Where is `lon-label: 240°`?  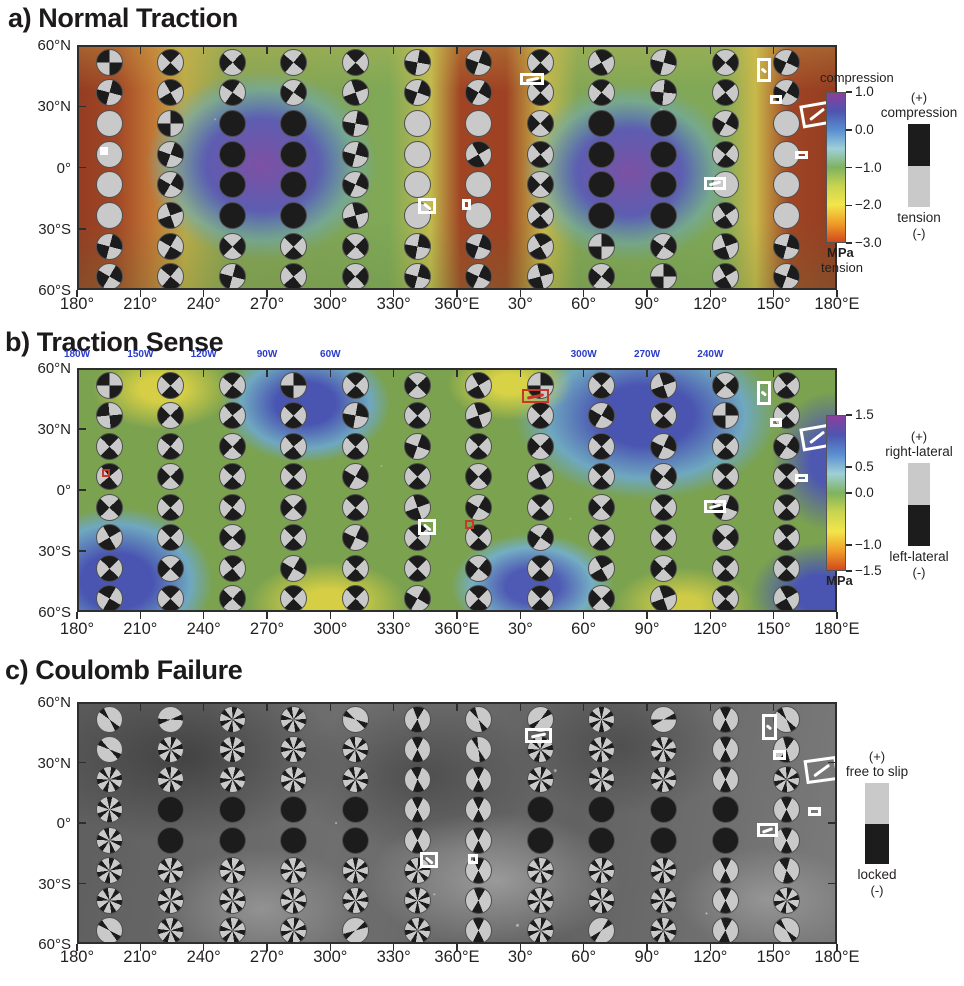
lon-label: 240° is located at coordinates (203, 957).